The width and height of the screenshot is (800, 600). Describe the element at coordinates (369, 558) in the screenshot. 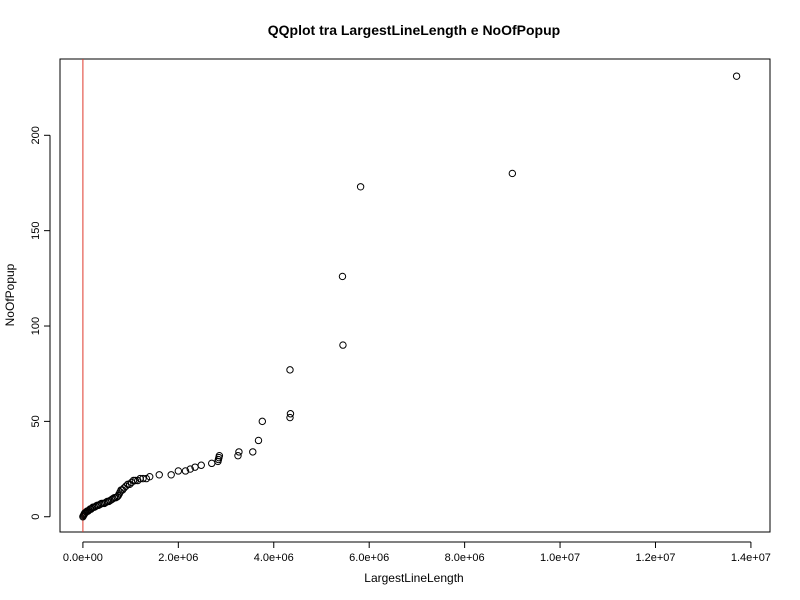

I see `x-tick-label: 6.0e+06` at that location.